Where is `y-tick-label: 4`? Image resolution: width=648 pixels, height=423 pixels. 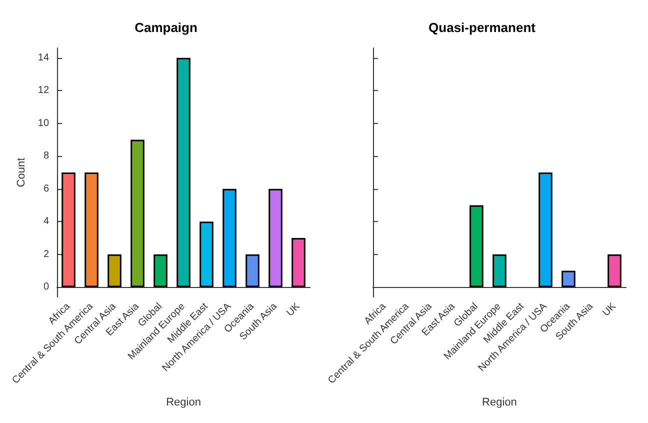 y-tick-label: 4 is located at coordinates (46, 222).